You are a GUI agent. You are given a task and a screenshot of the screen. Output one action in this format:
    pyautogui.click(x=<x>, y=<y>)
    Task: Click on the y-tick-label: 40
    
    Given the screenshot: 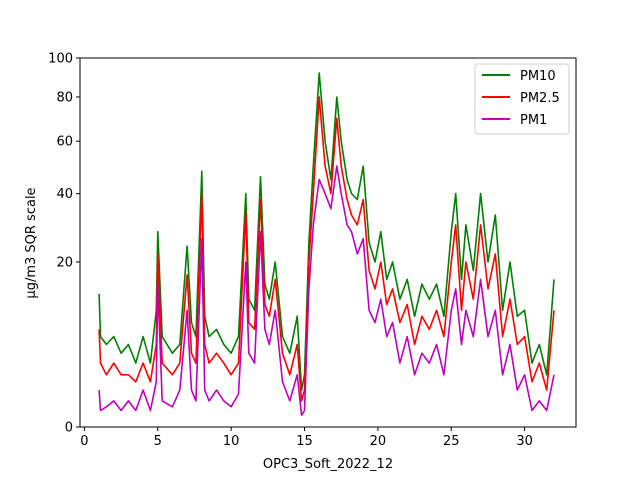 What is the action you would take?
    pyautogui.click(x=64, y=194)
    